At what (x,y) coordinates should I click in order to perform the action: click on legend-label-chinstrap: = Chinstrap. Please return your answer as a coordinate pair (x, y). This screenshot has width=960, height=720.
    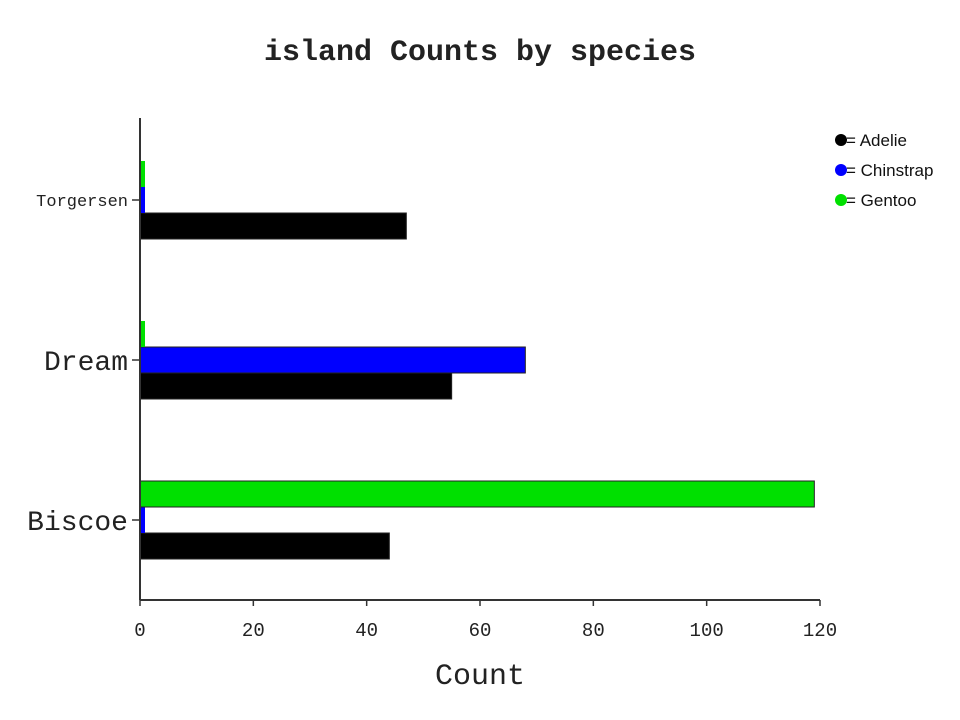
    Looking at the image, I should click on (889, 170).